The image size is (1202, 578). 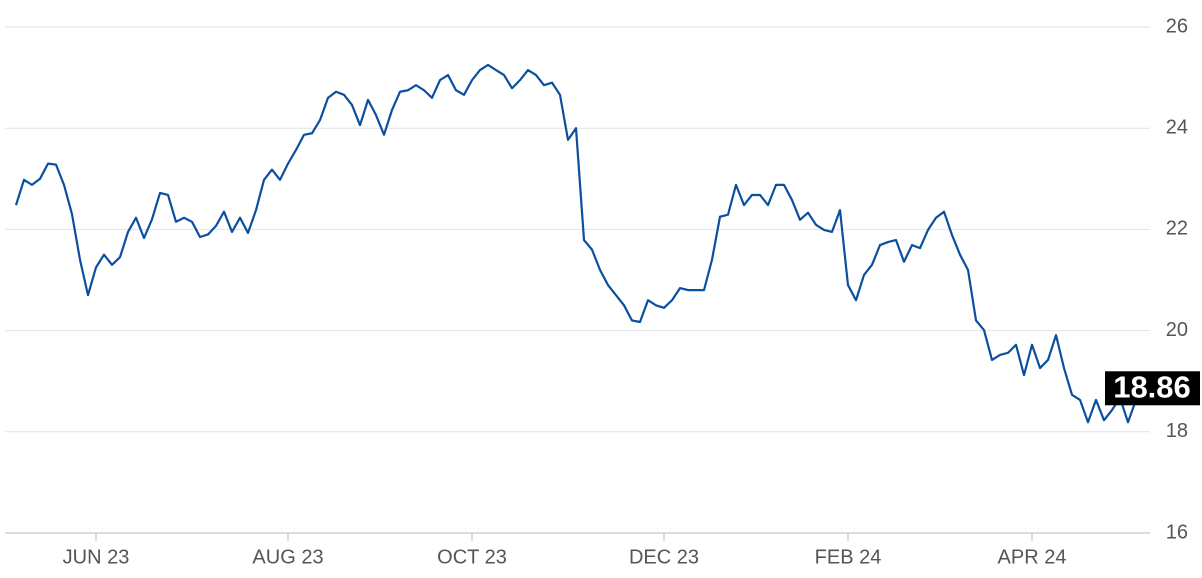 I want to click on x-tick-label: OCT 23, so click(x=472, y=557).